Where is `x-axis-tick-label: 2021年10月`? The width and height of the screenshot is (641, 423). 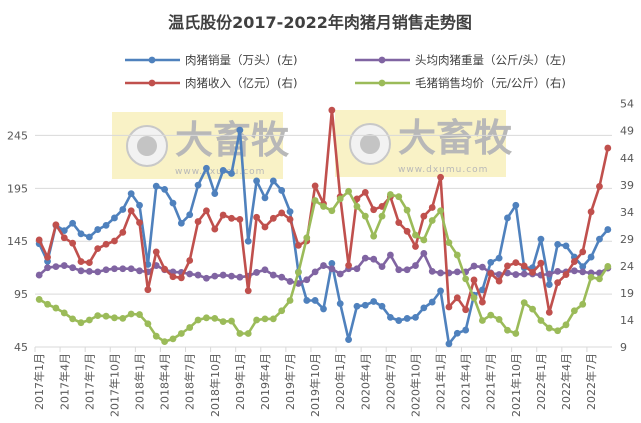
x-axis-tick-label: 2021年10月 is located at coordinates (516, 385).